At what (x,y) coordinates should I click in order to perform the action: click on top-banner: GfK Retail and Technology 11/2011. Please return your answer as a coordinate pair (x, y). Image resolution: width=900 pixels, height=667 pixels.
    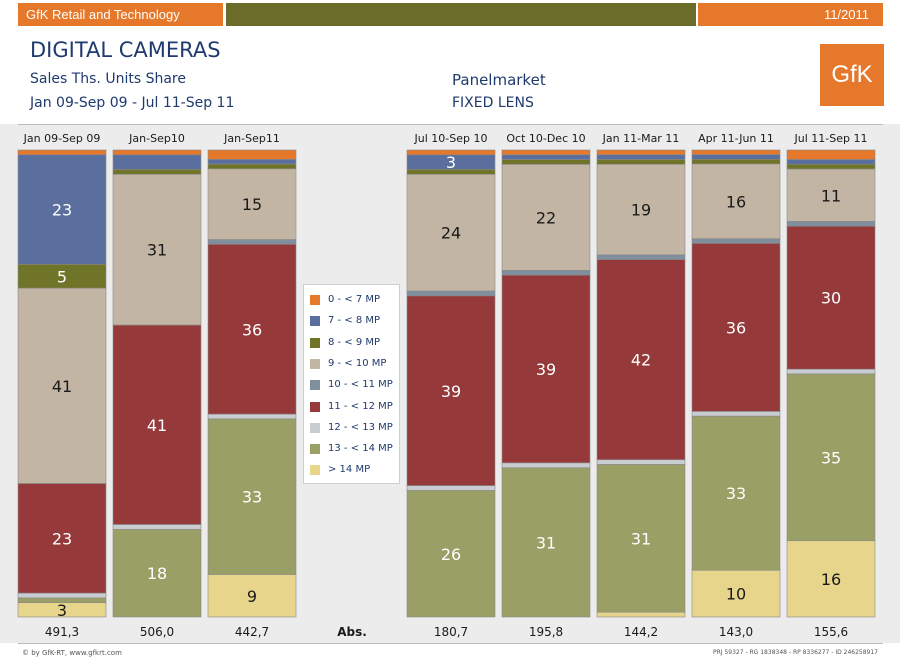
    Looking at the image, I should click on (450, 14).